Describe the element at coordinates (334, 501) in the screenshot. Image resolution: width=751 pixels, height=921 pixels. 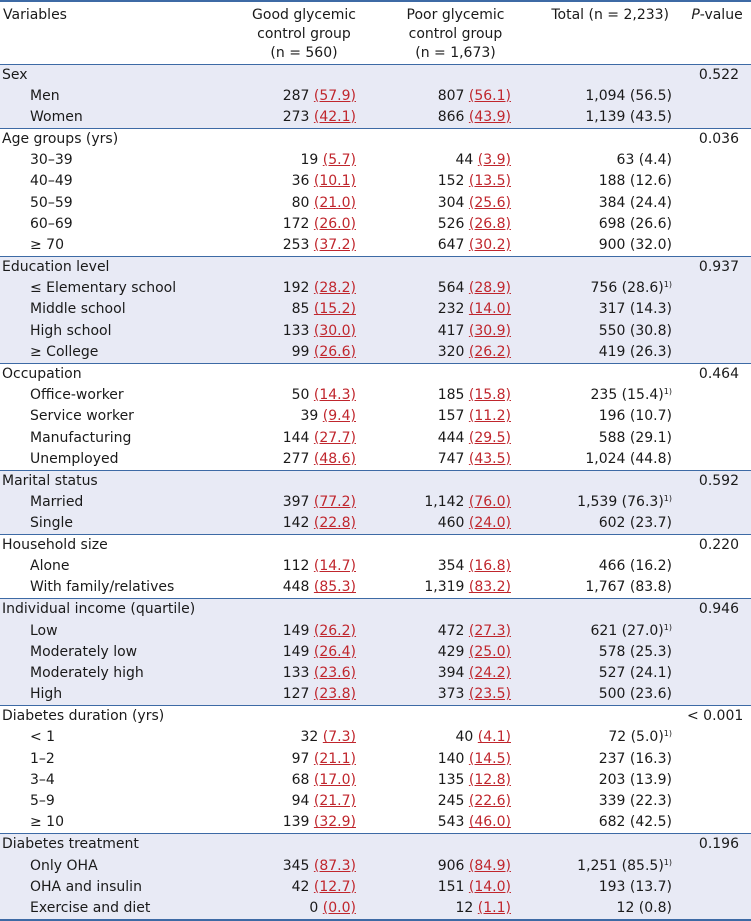
I see `percent-link: (77.2)` at that location.